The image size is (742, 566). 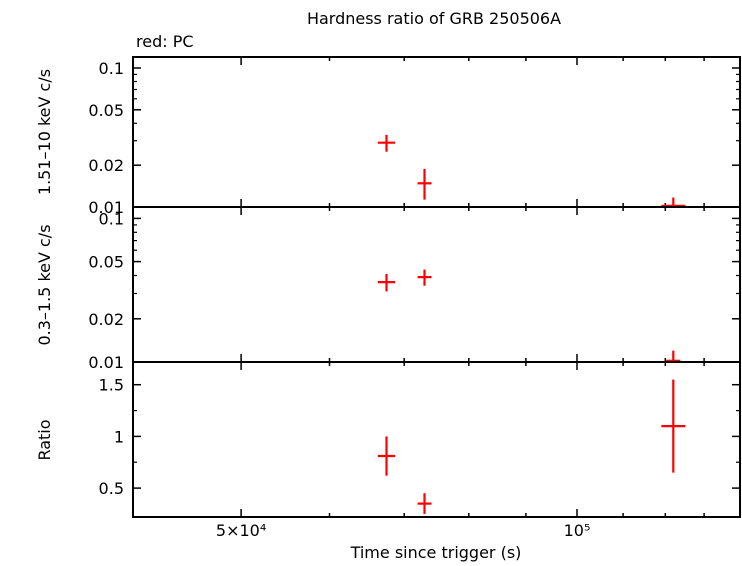 What do you see at coordinates (111, 218) in the screenshot?
I see `panel-soft-ytick-label: 0.1` at bounding box center [111, 218].